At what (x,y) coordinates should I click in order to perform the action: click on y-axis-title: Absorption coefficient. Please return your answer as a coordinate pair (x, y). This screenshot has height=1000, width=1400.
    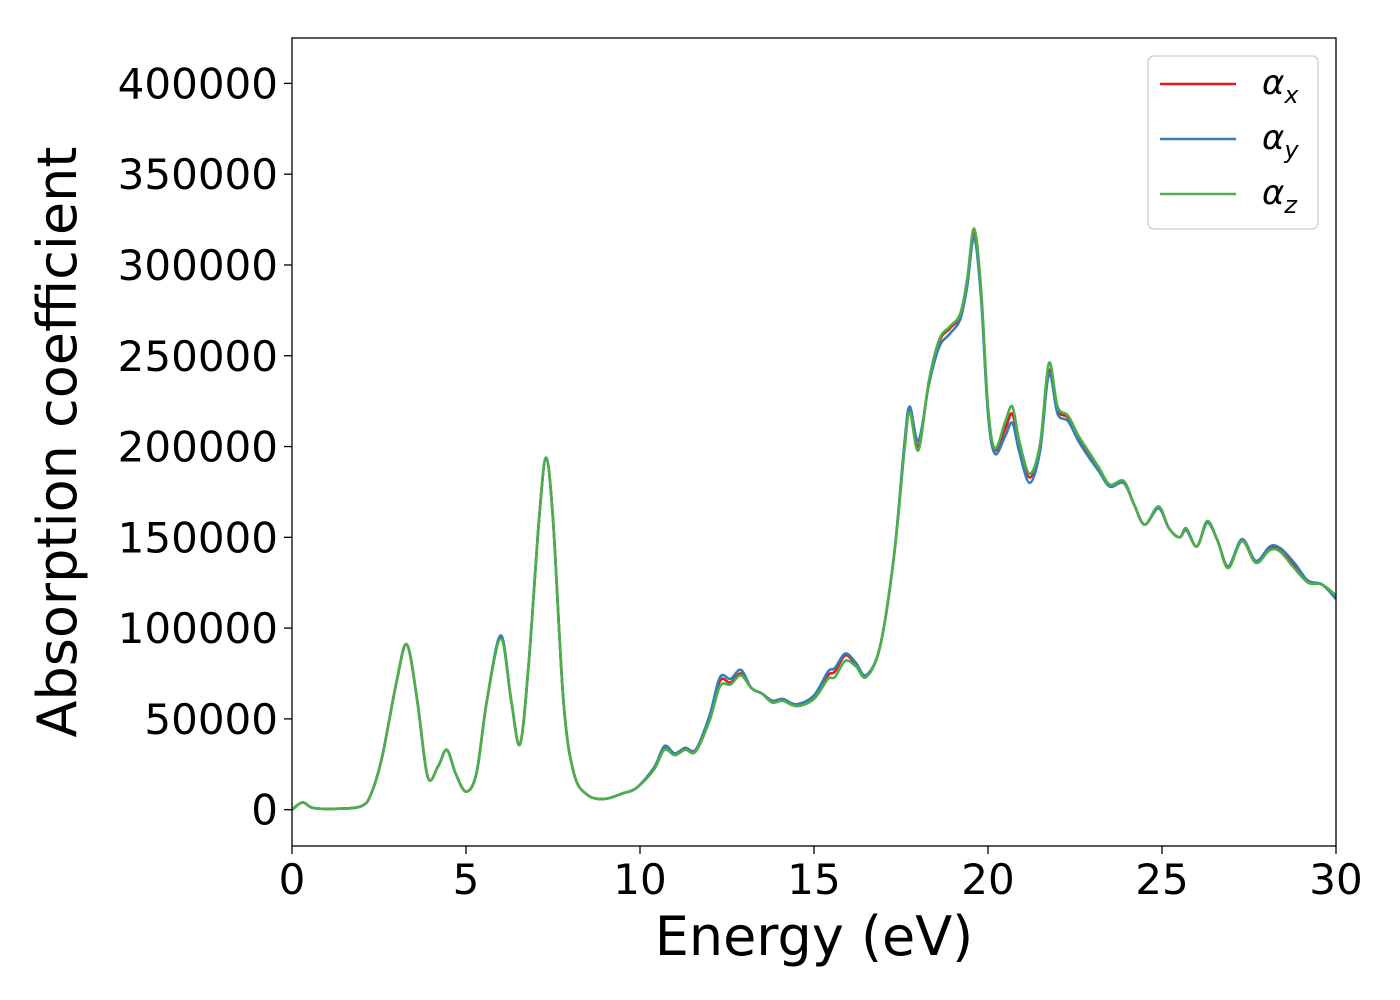
    Looking at the image, I should click on (57, 442).